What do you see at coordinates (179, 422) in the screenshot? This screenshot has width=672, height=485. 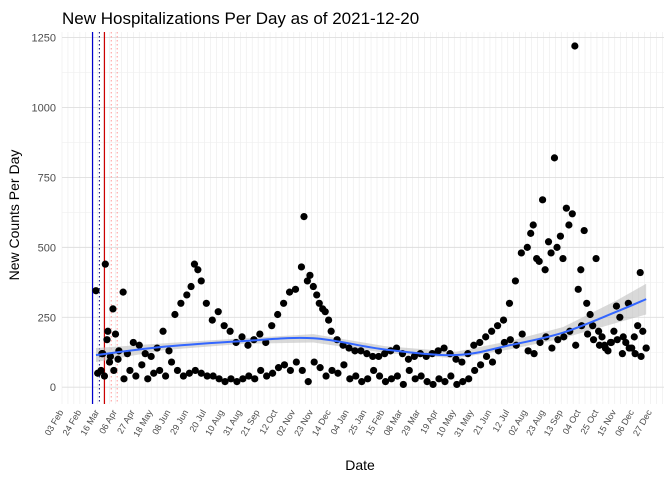 I see `x-tick-label: 29 Jun` at bounding box center [179, 422].